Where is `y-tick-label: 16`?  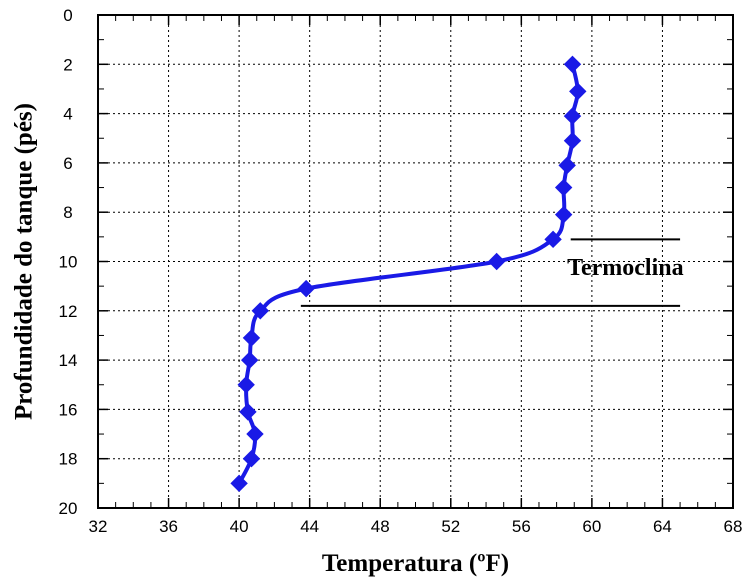
y-tick-label: 16 is located at coordinates (68, 409).